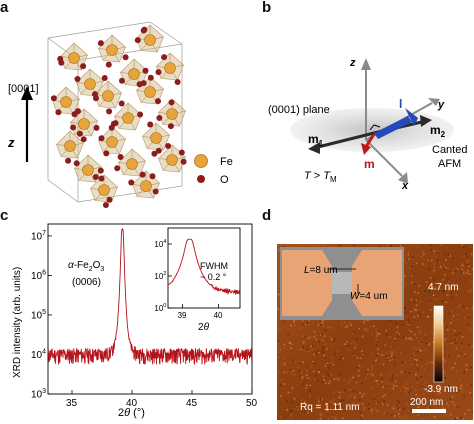  I want to click on sample-label: α-Fe2O3, so click(86, 266).